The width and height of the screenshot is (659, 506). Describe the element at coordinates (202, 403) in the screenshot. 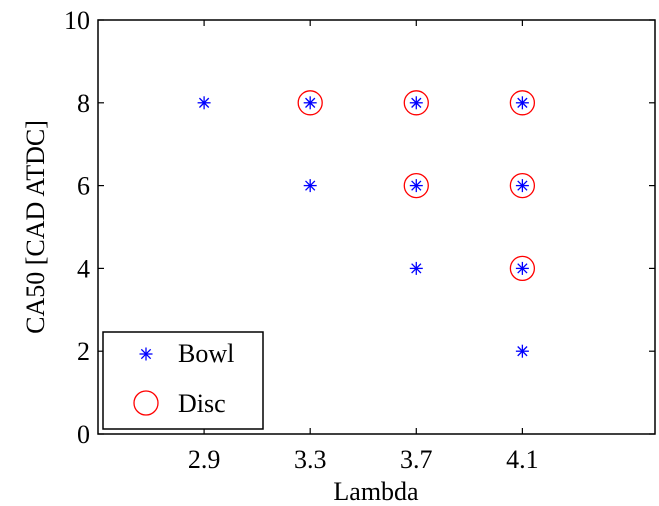

I see `legend-label-disc: Disc` at that location.